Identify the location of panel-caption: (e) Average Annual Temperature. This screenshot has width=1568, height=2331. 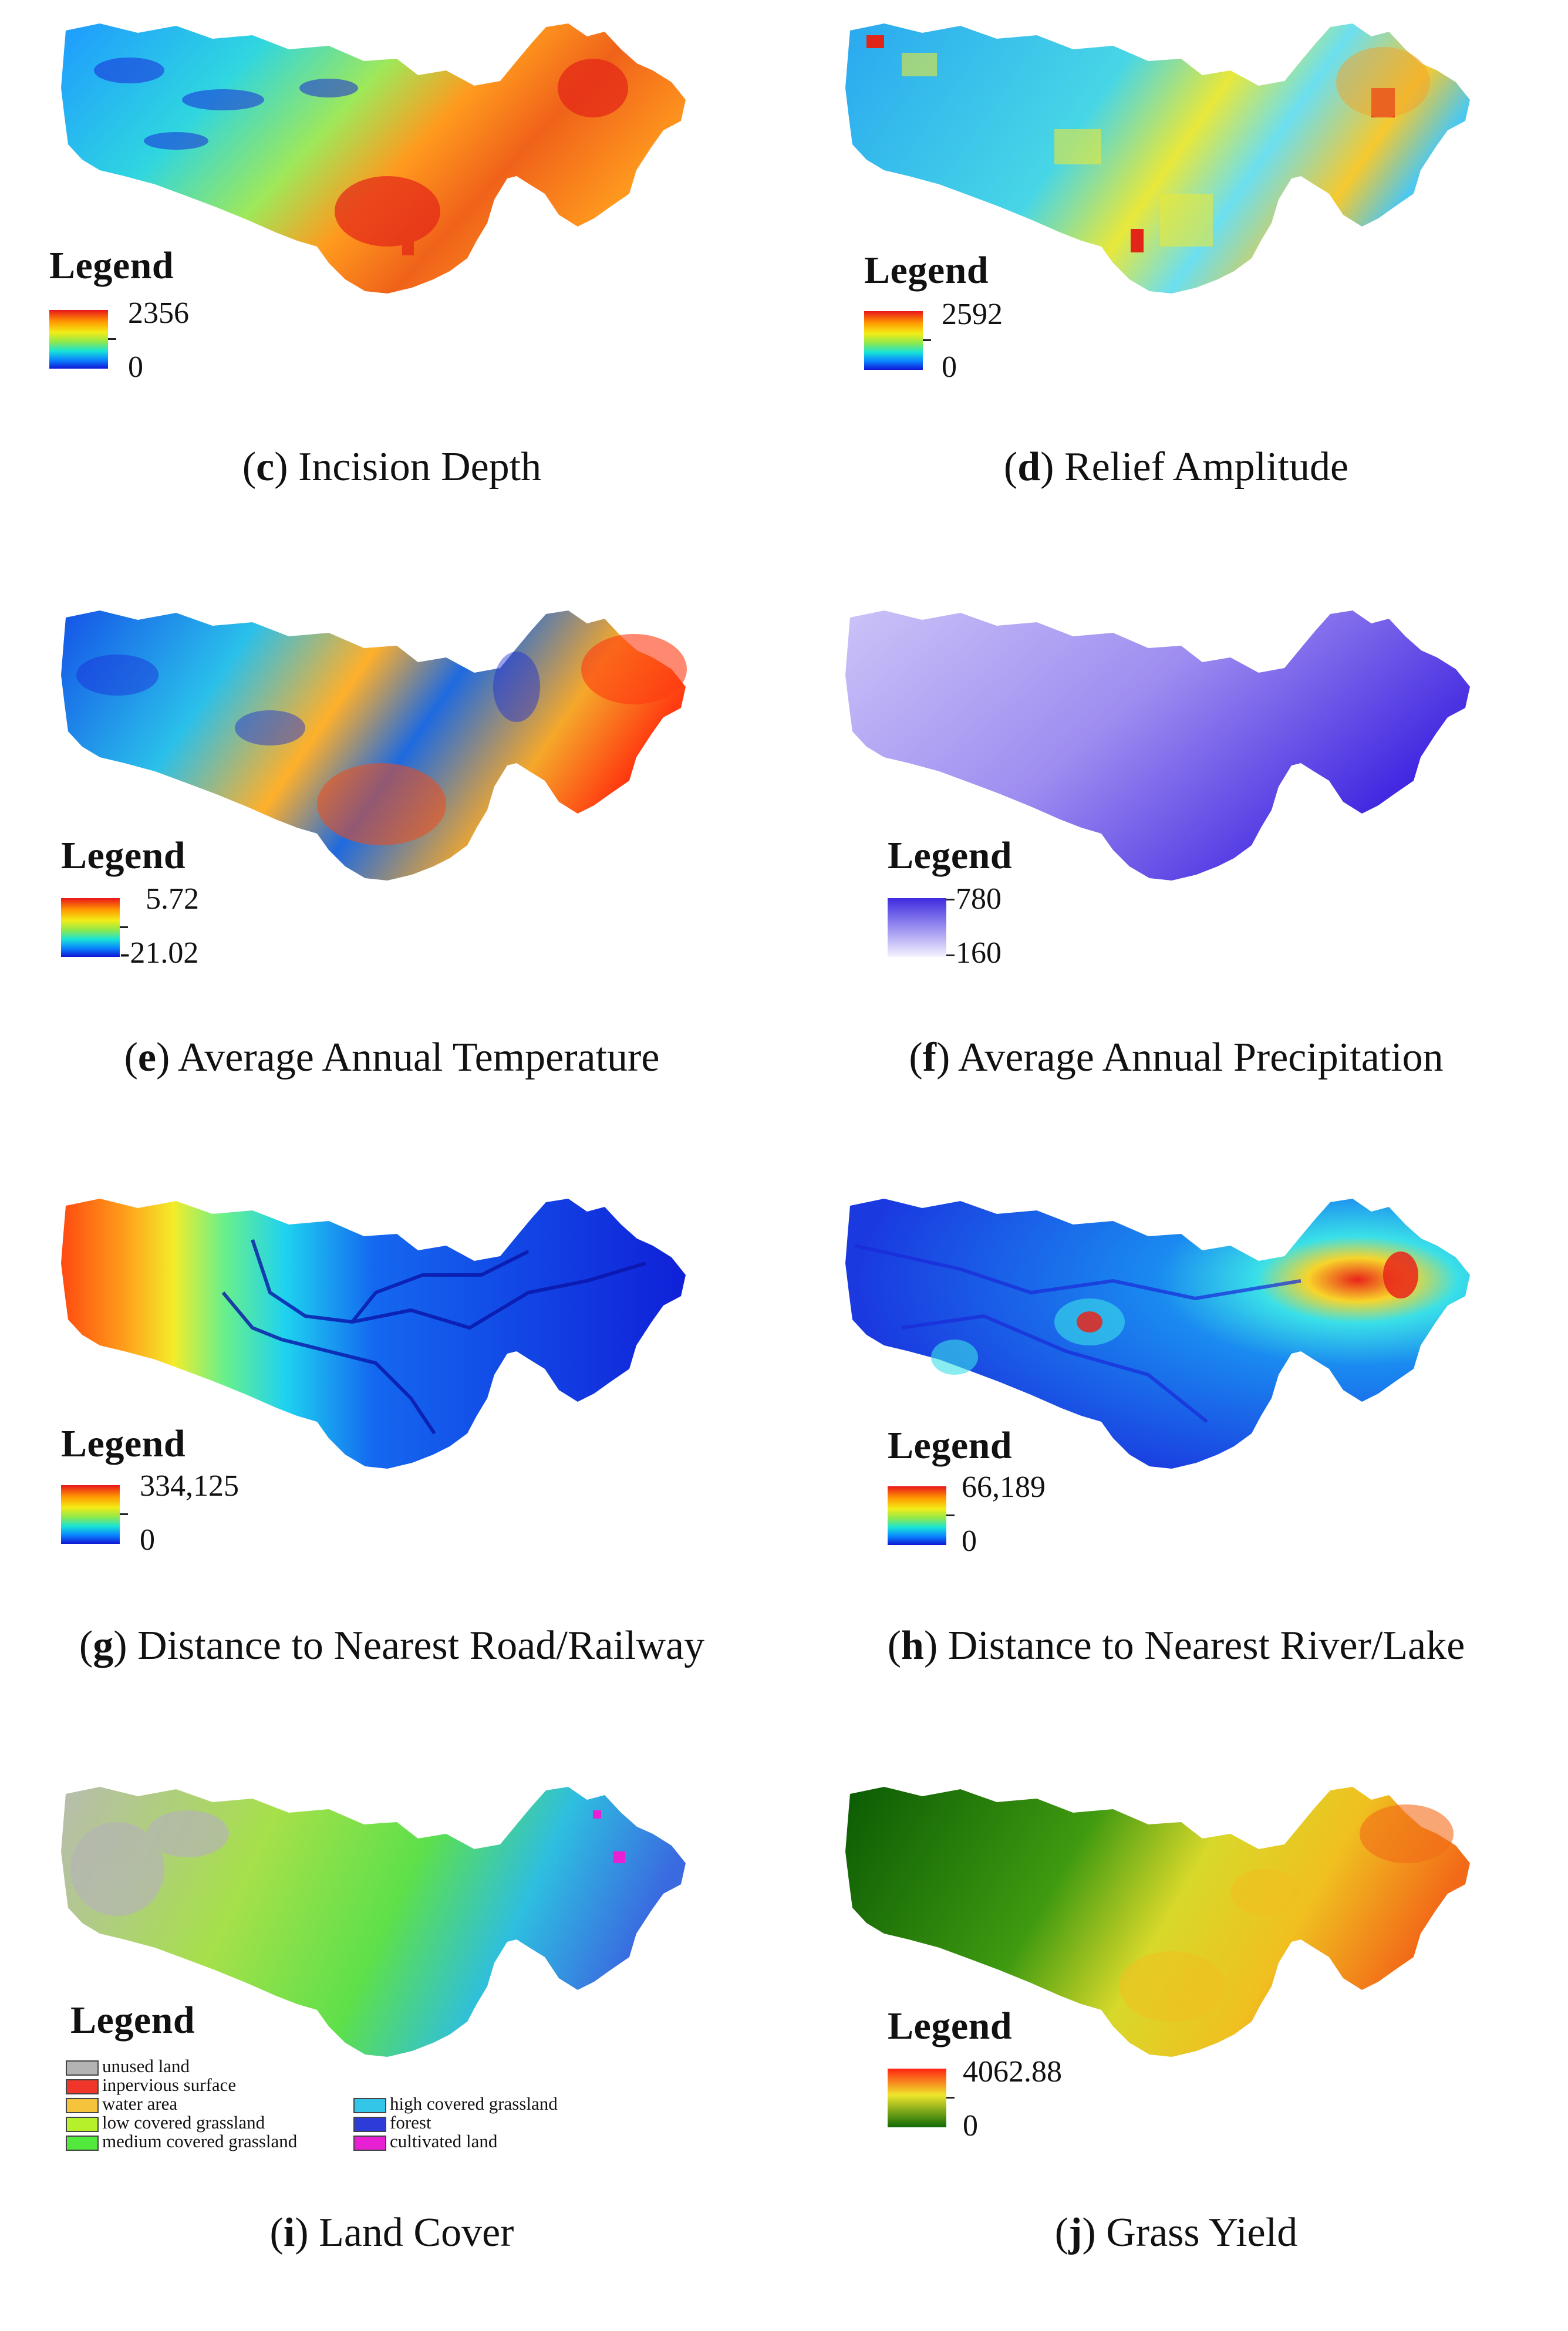
(392, 1057).